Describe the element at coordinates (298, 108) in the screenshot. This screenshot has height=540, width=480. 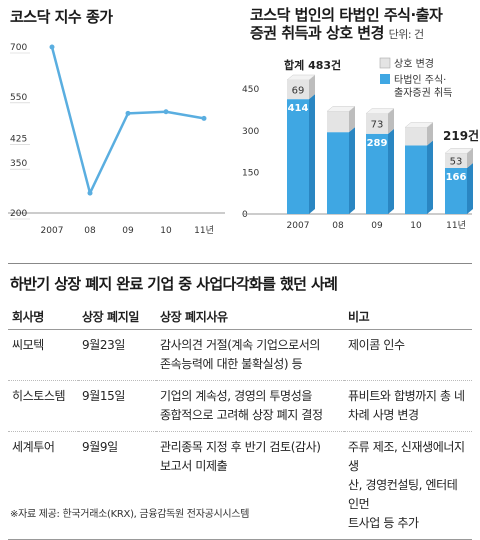
I see `acquisition-data-label: 414` at that location.